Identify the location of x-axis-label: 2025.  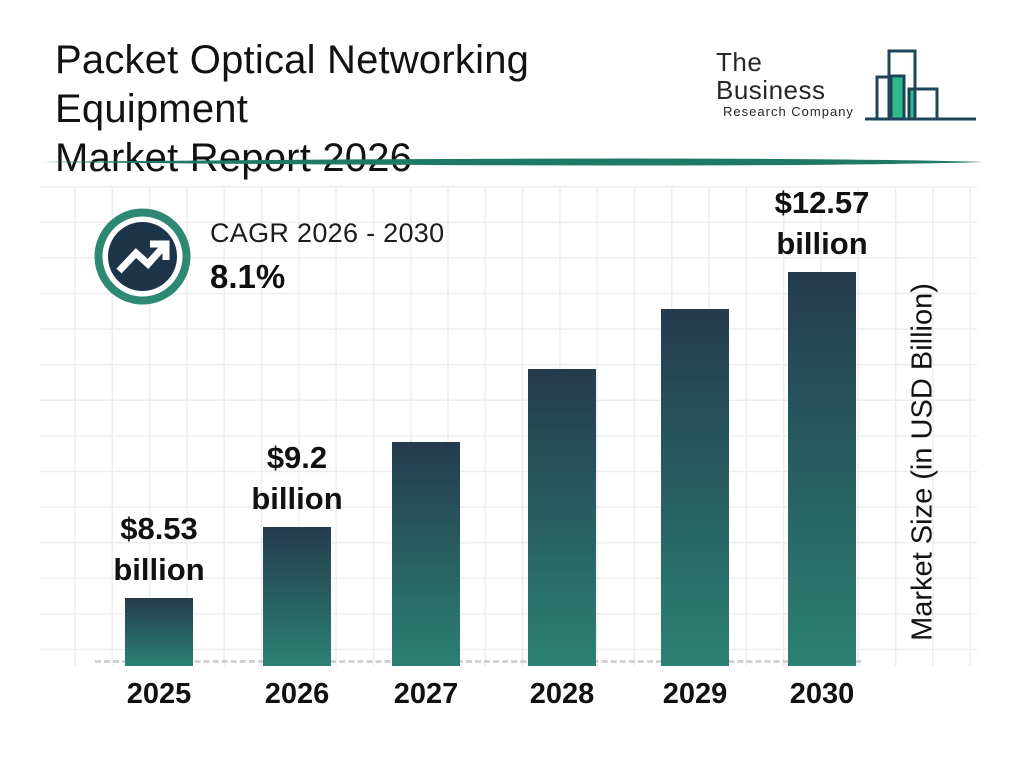
(159, 694).